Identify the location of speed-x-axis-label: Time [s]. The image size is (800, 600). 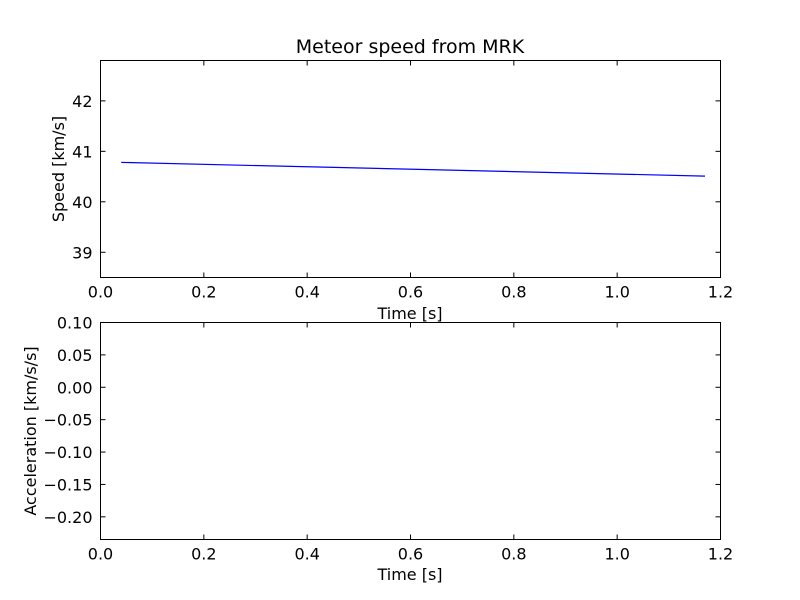
(409, 313).